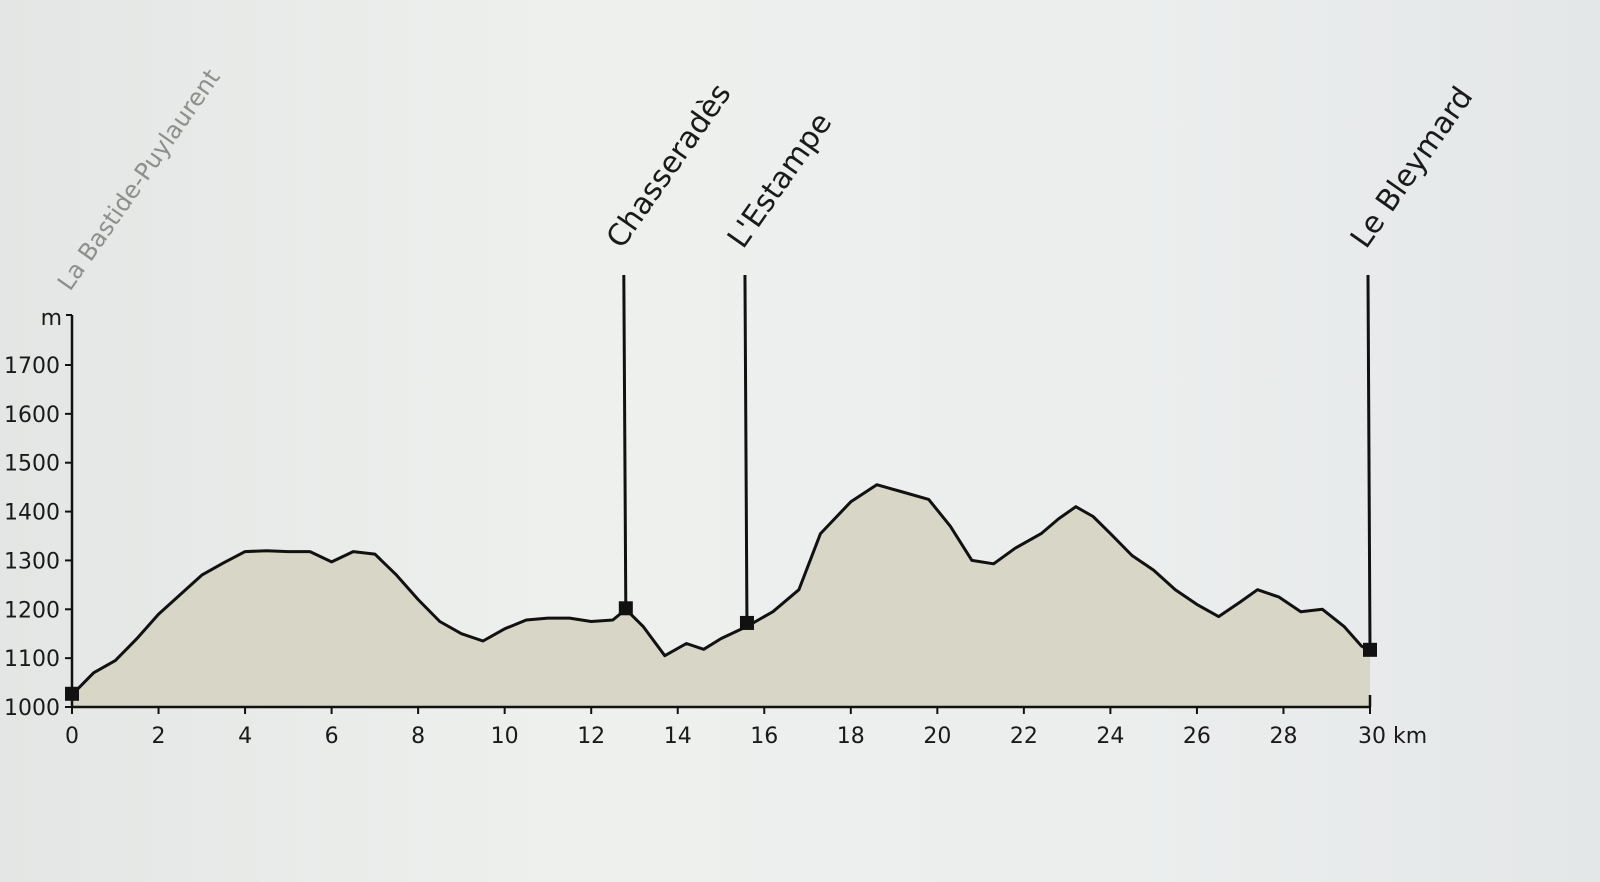  I want to click on x-tick-label: 8, so click(418, 736).